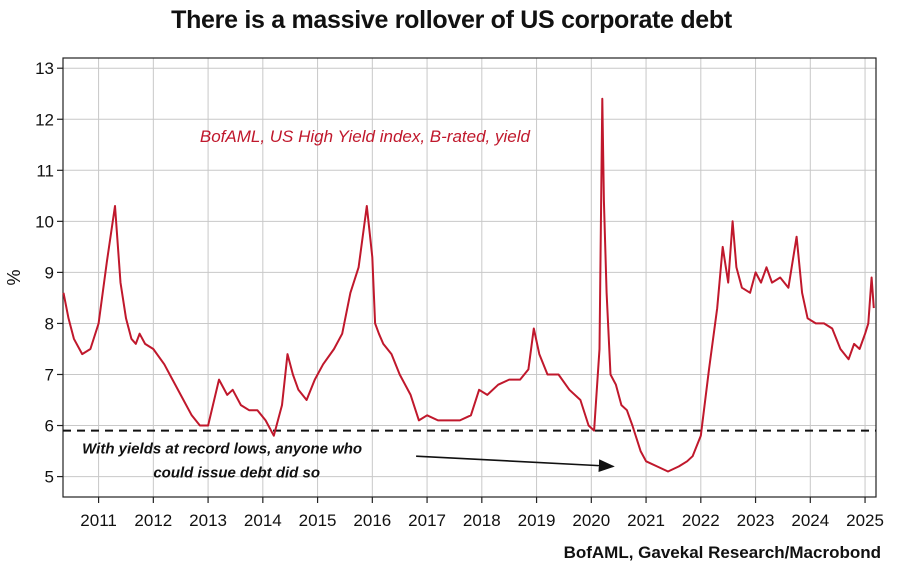 The height and width of the screenshot is (584, 903). I want to click on x-tick-label: 2013, so click(208, 520).